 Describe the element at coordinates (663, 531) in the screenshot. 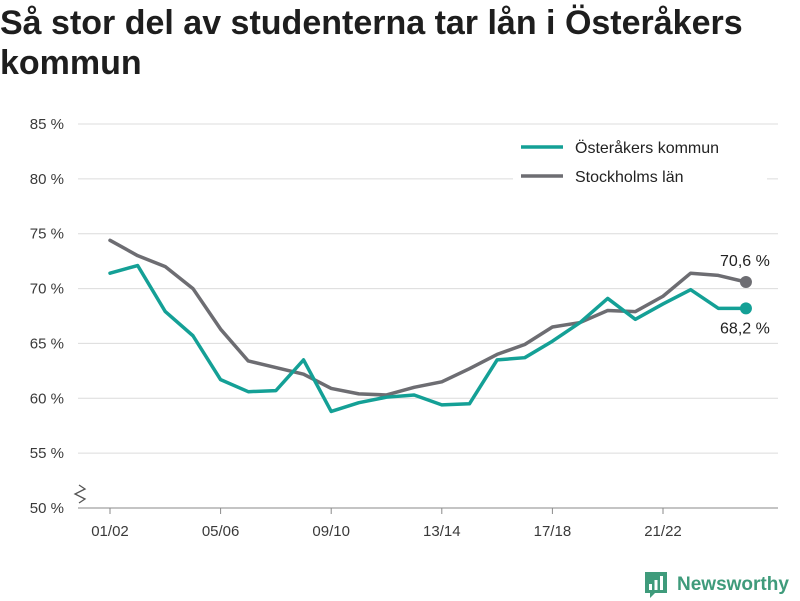

I see `x-tick-label: 21/22` at that location.